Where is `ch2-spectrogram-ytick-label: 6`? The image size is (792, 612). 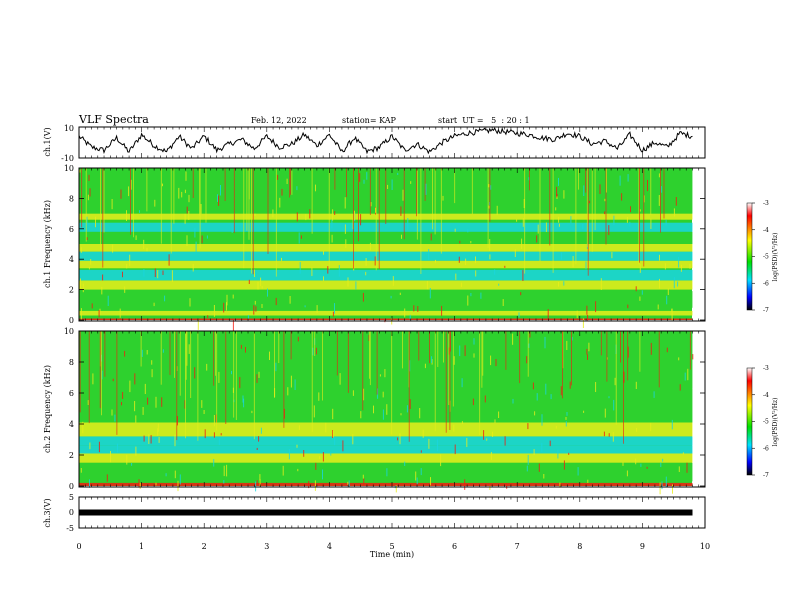 ch2-spectrogram-ytick-label: 6 is located at coordinates (71, 393).